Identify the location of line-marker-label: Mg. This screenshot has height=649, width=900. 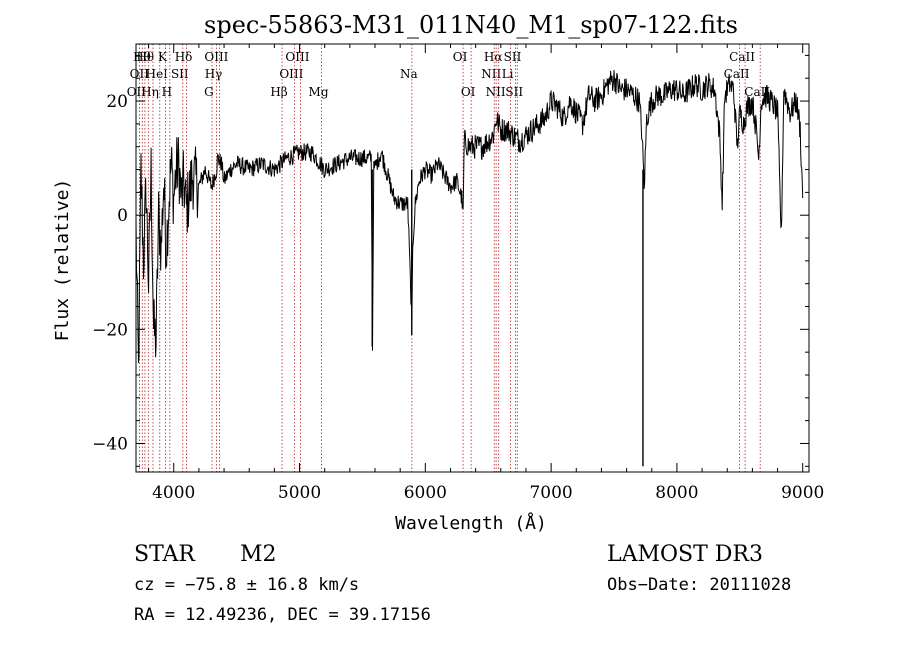
(319, 92).